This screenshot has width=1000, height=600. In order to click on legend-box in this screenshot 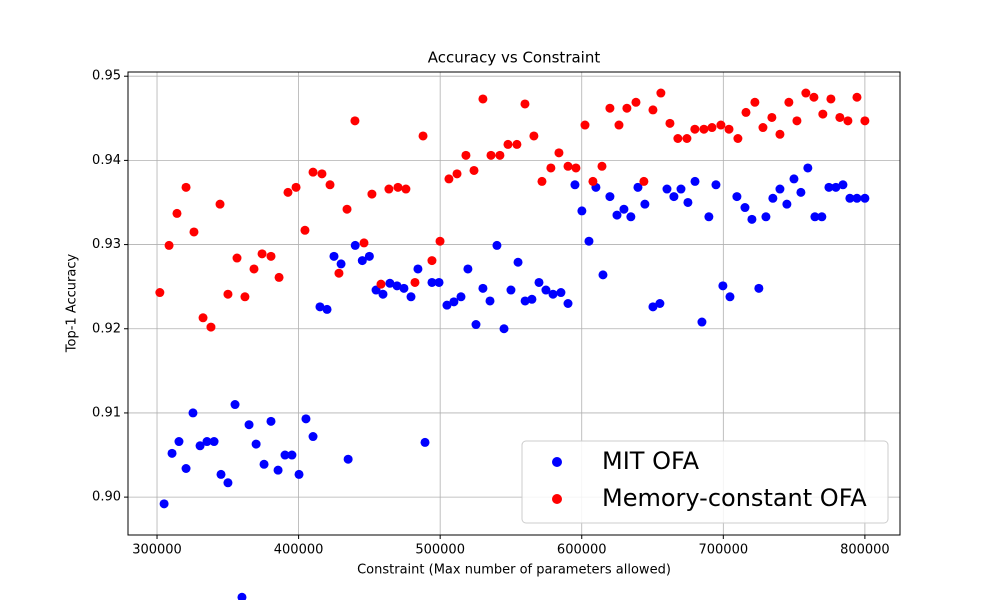, I will do `click(705, 482)`.